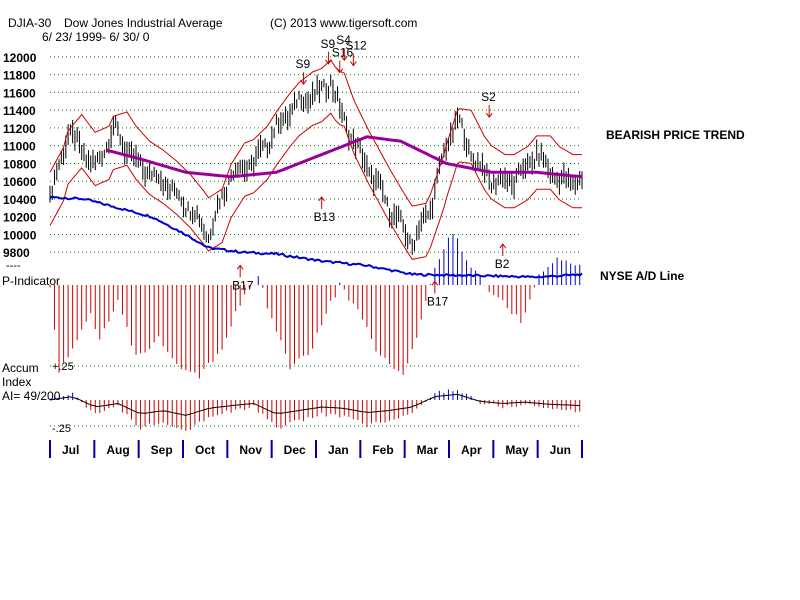 The height and width of the screenshot is (600, 800). I want to click on month-label: Mar, so click(428, 450).